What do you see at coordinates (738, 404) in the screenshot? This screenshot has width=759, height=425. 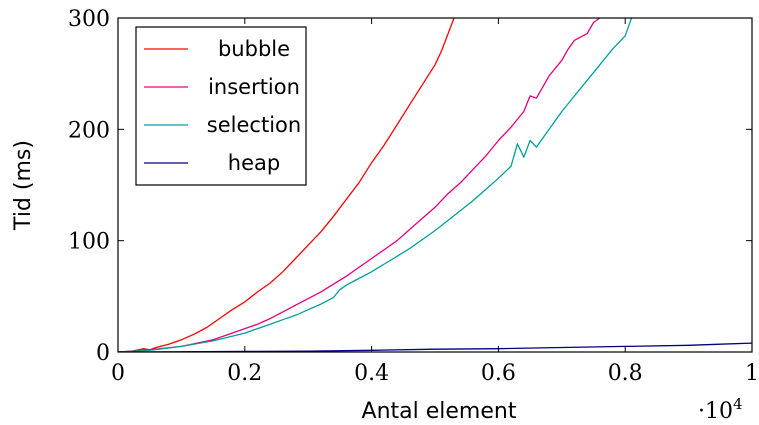 I see `x-scale-exponent: 4` at bounding box center [738, 404].